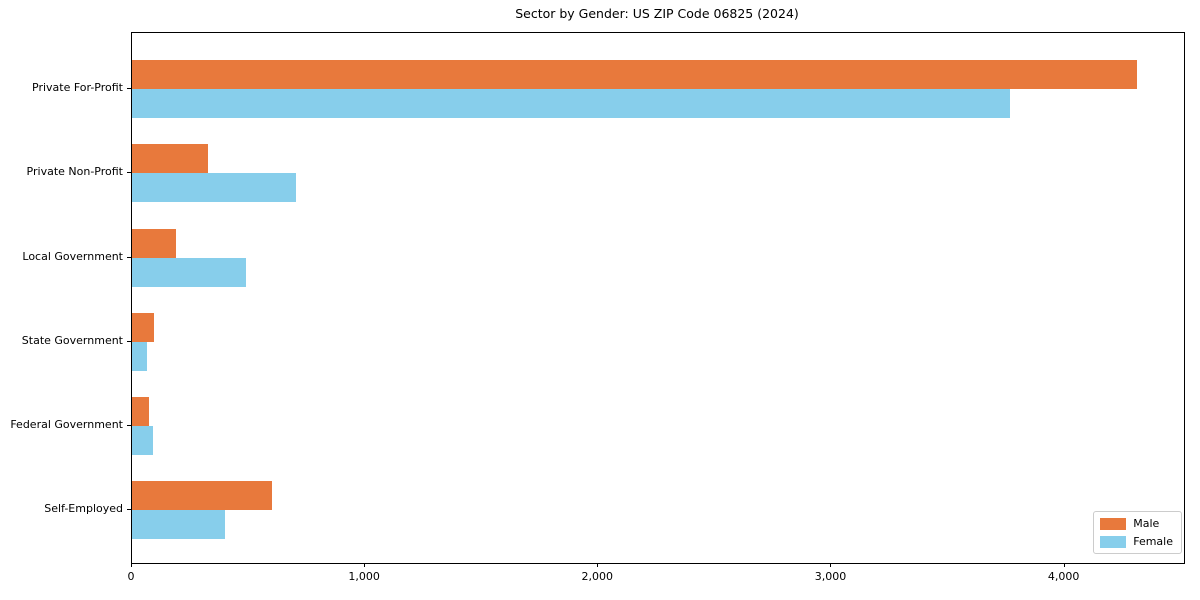  Describe the element at coordinates (364, 576) in the screenshot. I see `x-tick-label-1000: 1,000` at that location.